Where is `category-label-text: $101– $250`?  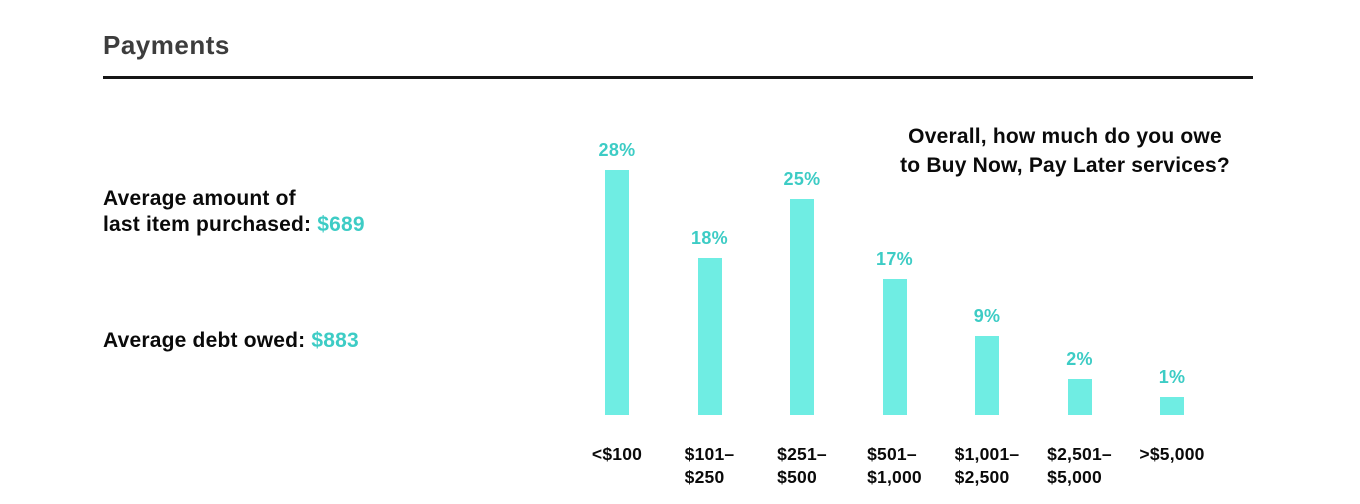 category-label-text: $101– $250 is located at coordinates (709, 465).